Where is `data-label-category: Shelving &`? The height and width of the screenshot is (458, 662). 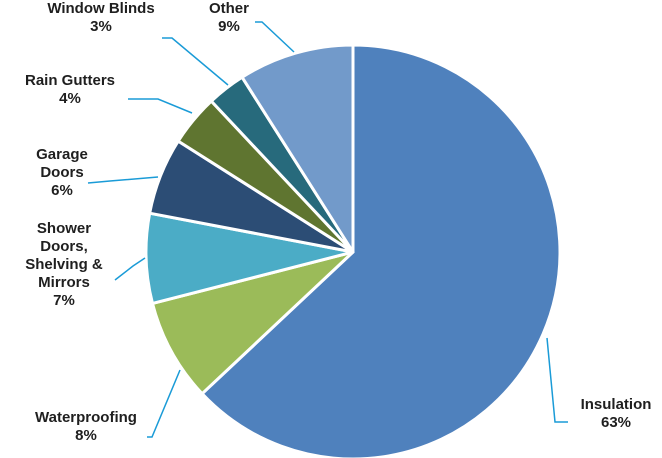
data-label-category: Shelving & is located at coordinates (64, 264).